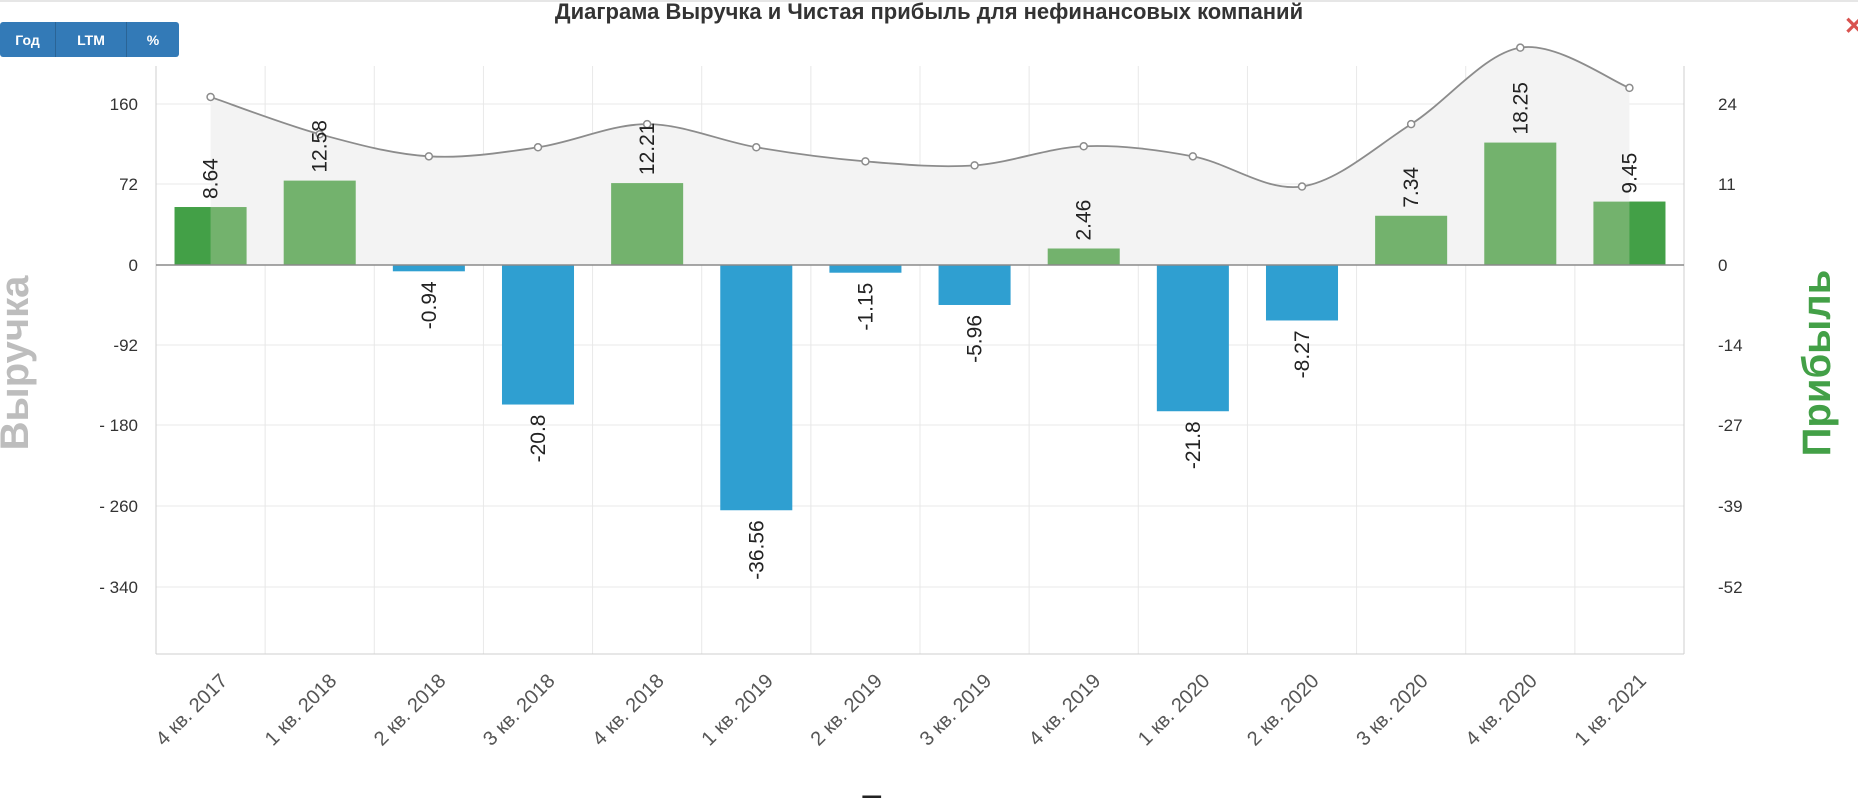 The width and height of the screenshot is (1858, 798). I want to click on y-tick-left: - 180, so click(118, 425).